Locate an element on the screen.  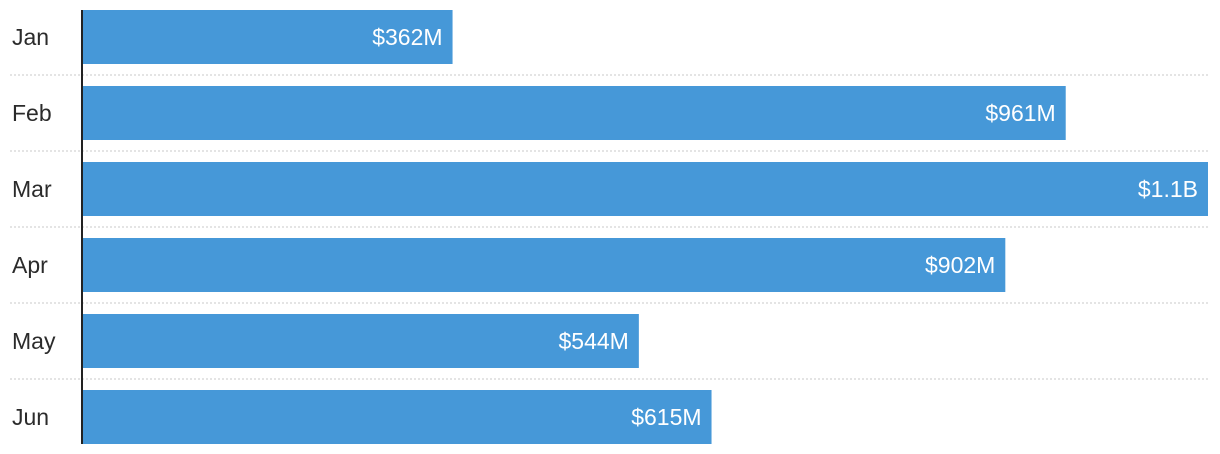
category-label-feb: Feb is located at coordinates (32, 113).